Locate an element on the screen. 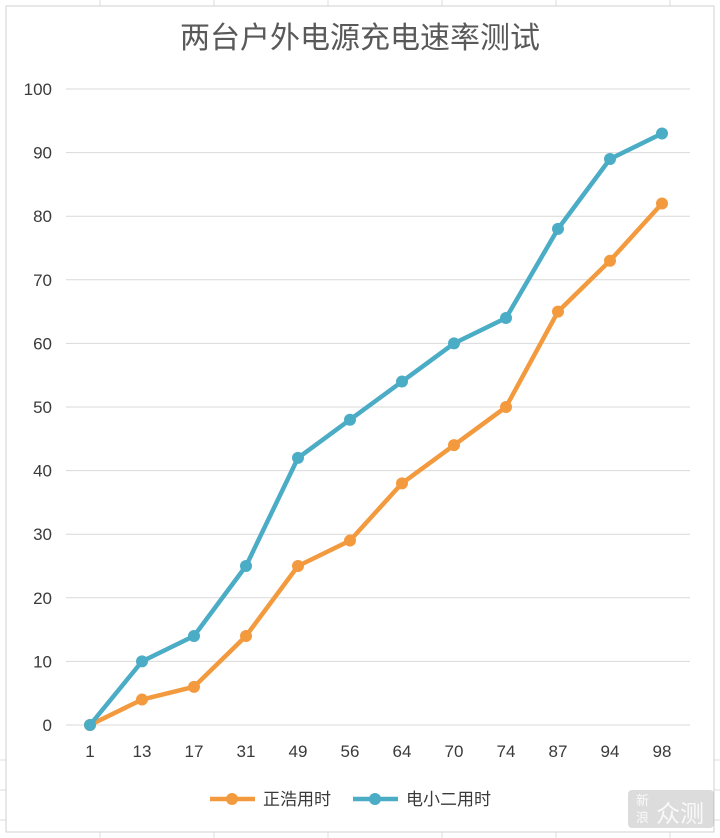  x-tick-label: 70 is located at coordinates (454, 751).